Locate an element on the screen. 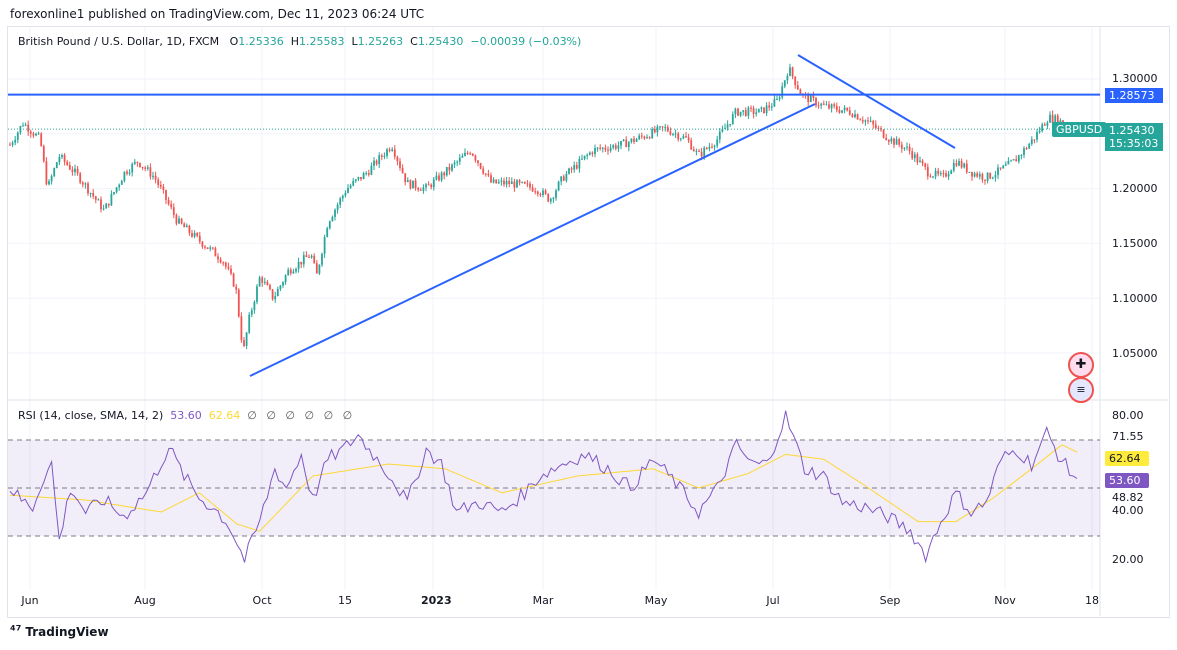  uk-flag-event-icon: ✚ is located at coordinates (1081, 365).